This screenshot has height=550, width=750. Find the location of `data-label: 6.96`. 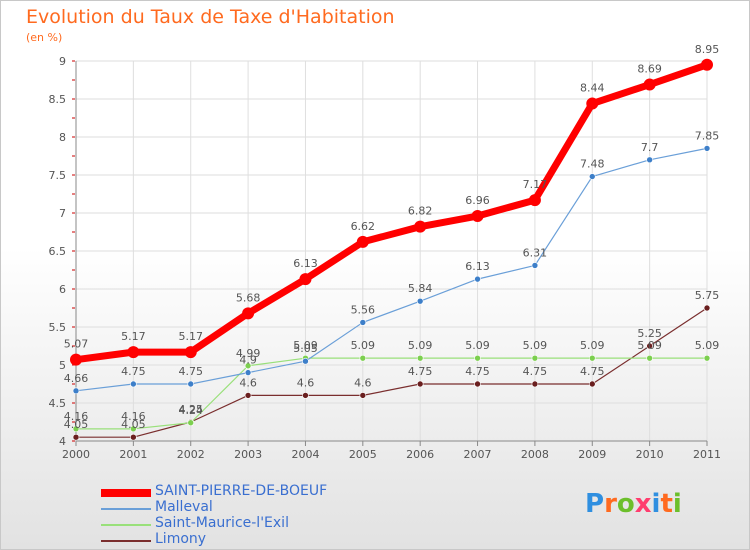

data-label: 6.96 is located at coordinates (477, 200).